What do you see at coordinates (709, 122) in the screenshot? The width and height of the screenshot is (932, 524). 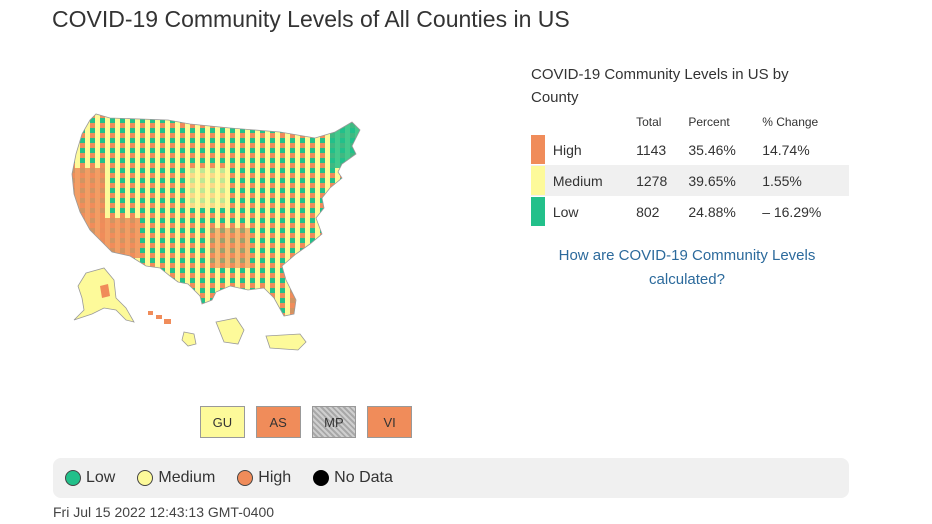 I see `percent-header: Percent` at bounding box center [709, 122].